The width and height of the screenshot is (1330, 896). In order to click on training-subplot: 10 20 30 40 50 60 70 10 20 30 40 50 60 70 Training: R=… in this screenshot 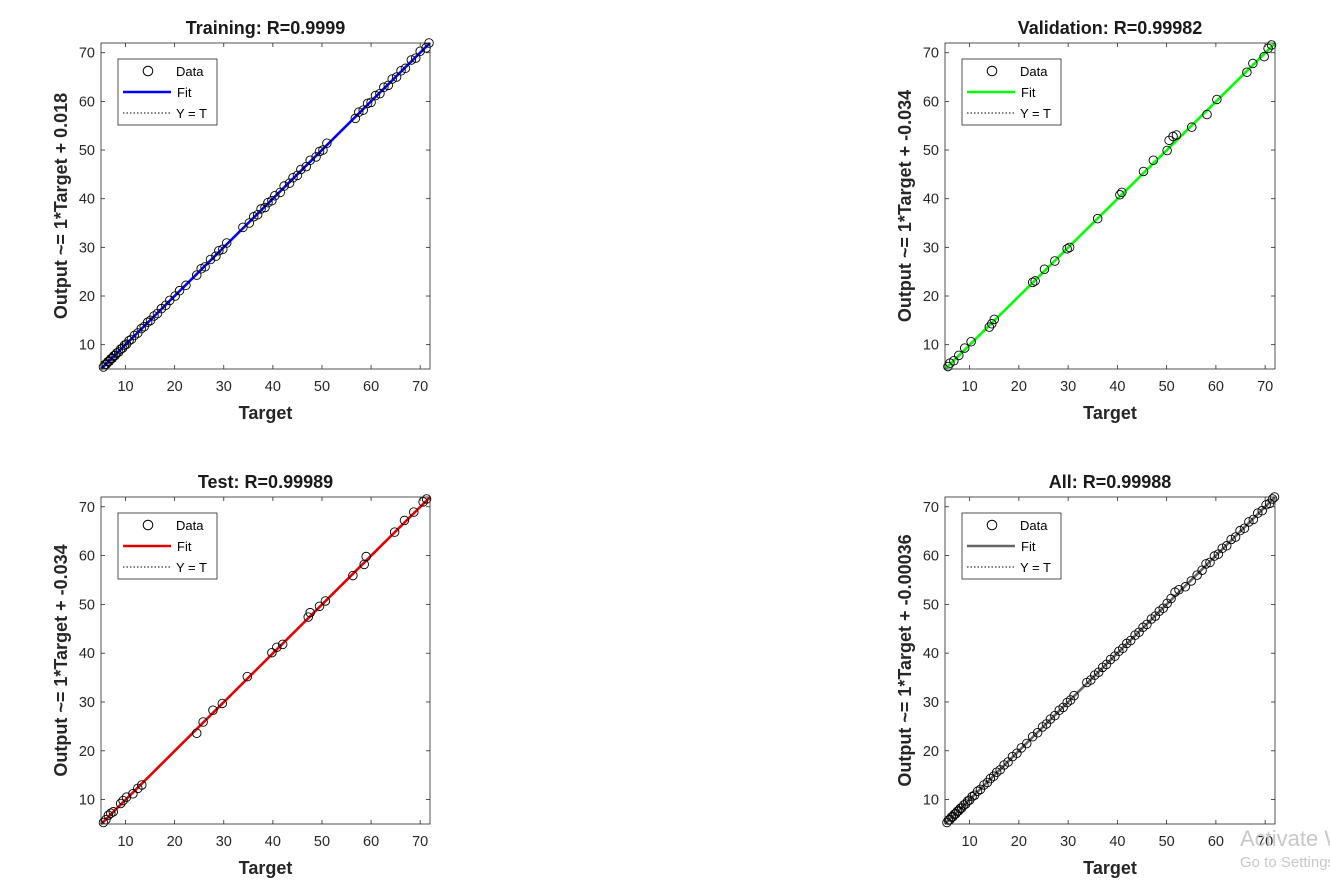, I will do `click(242, 220)`.